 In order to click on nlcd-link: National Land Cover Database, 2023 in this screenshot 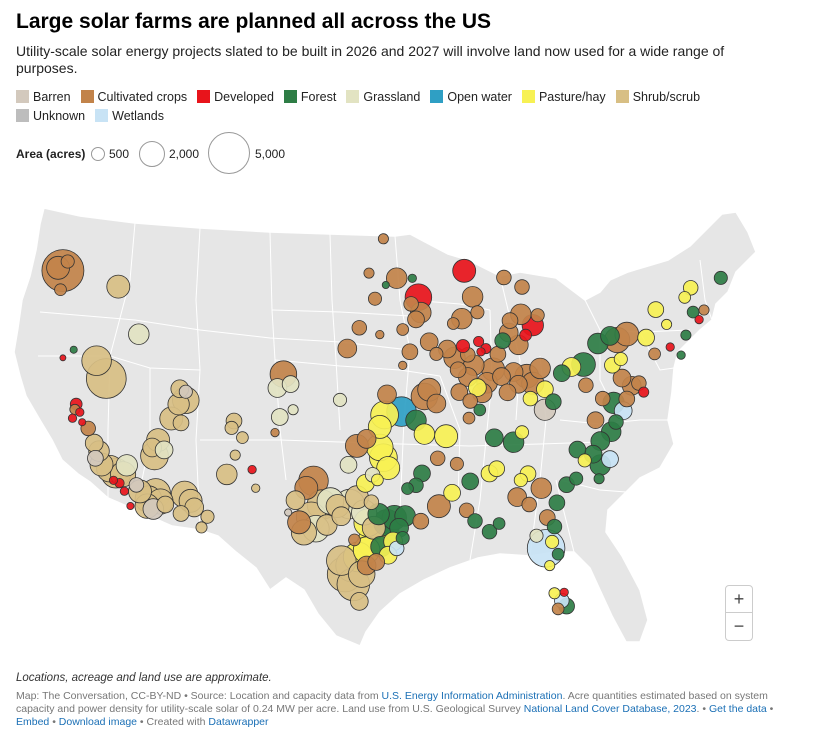, I will do `click(610, 709)`.